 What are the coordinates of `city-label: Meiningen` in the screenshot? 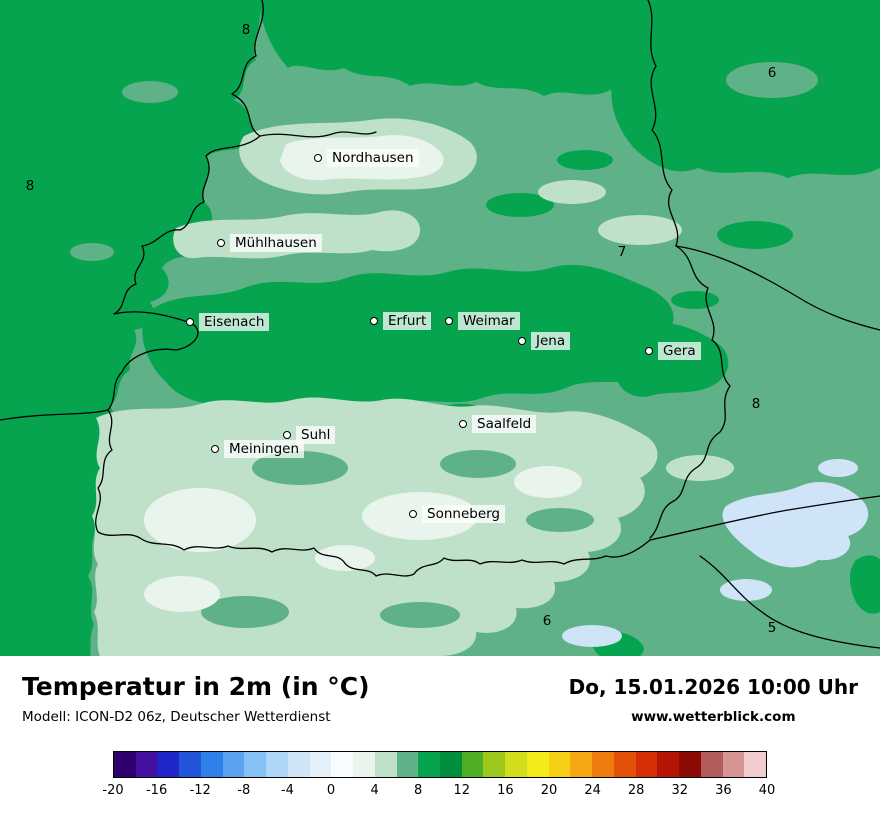 It's located at (264, 449).